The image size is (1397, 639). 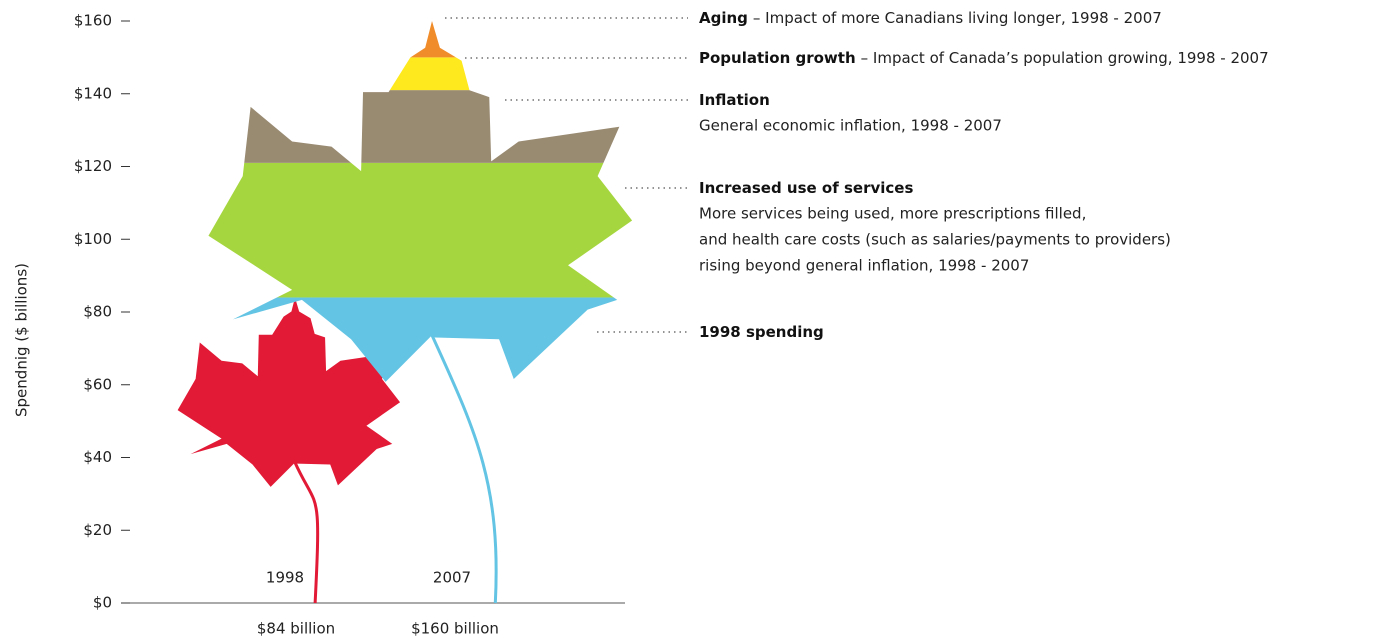 What do you see at coordinates (97, 530) in the screenshot?
I see `y-tick-label: $20` at bounding box center [97, 530].